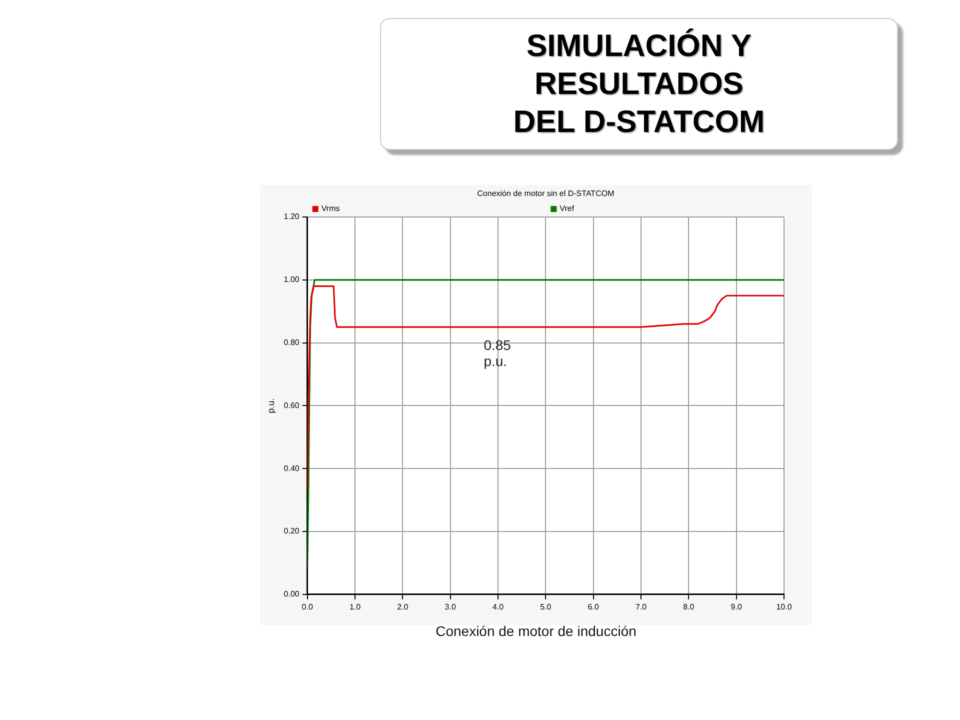 The width and height of the screenshot is (960, 720). What do you see at coordinates (536, 631) in the screenshot?
I see `text: Conexión de motor de inducción` at bounding box center [536, 631].